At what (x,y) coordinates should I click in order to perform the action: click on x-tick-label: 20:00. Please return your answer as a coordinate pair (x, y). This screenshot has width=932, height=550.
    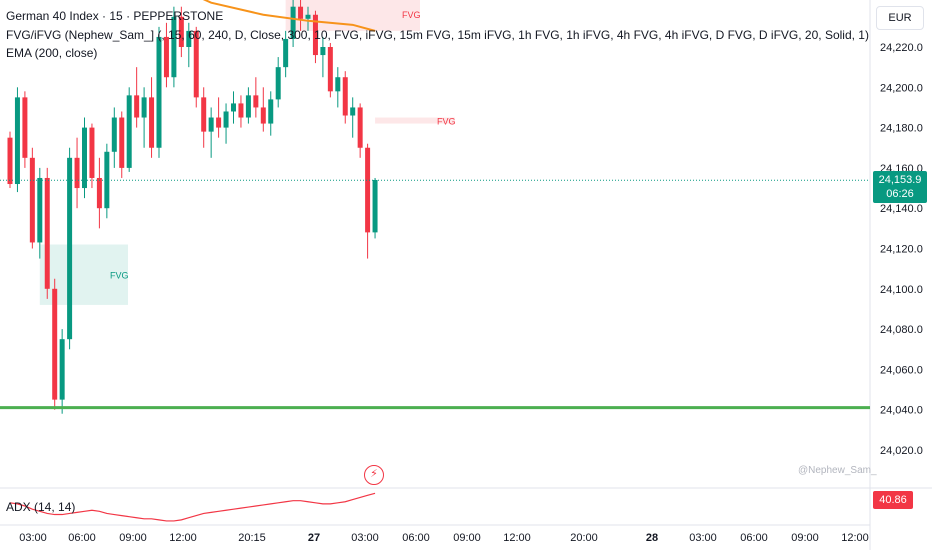
    Looking at the image, I should click on (584, 538).